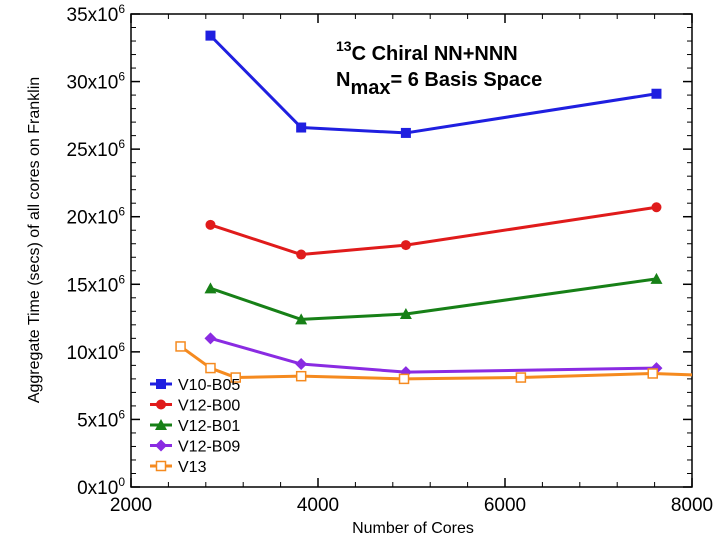 The width and height of the screenshot is (719, 540). What do you see at coordinates (692, 505) in the screenshot?
I see `x-tick-label: 8000` at bounding box center [692, 505].